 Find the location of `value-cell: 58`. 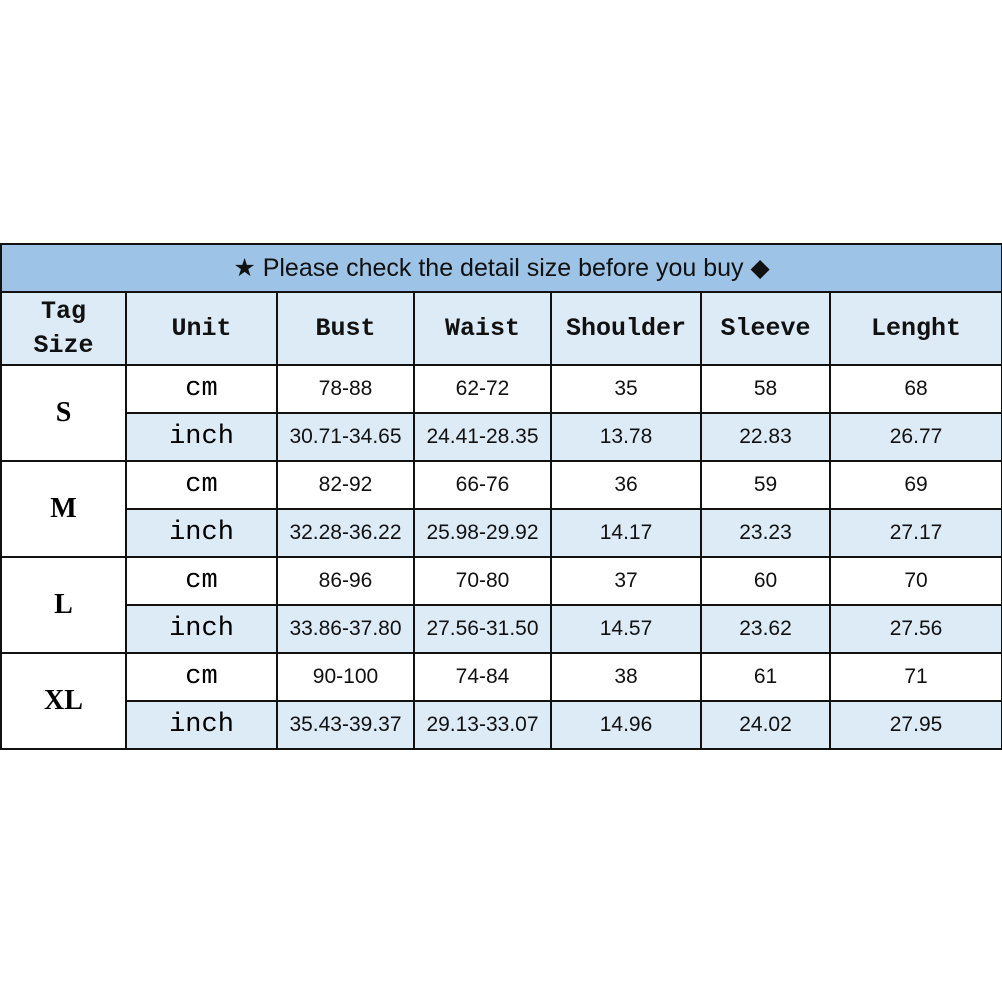

value-cell: 58 is located at coordinates (765, 389).